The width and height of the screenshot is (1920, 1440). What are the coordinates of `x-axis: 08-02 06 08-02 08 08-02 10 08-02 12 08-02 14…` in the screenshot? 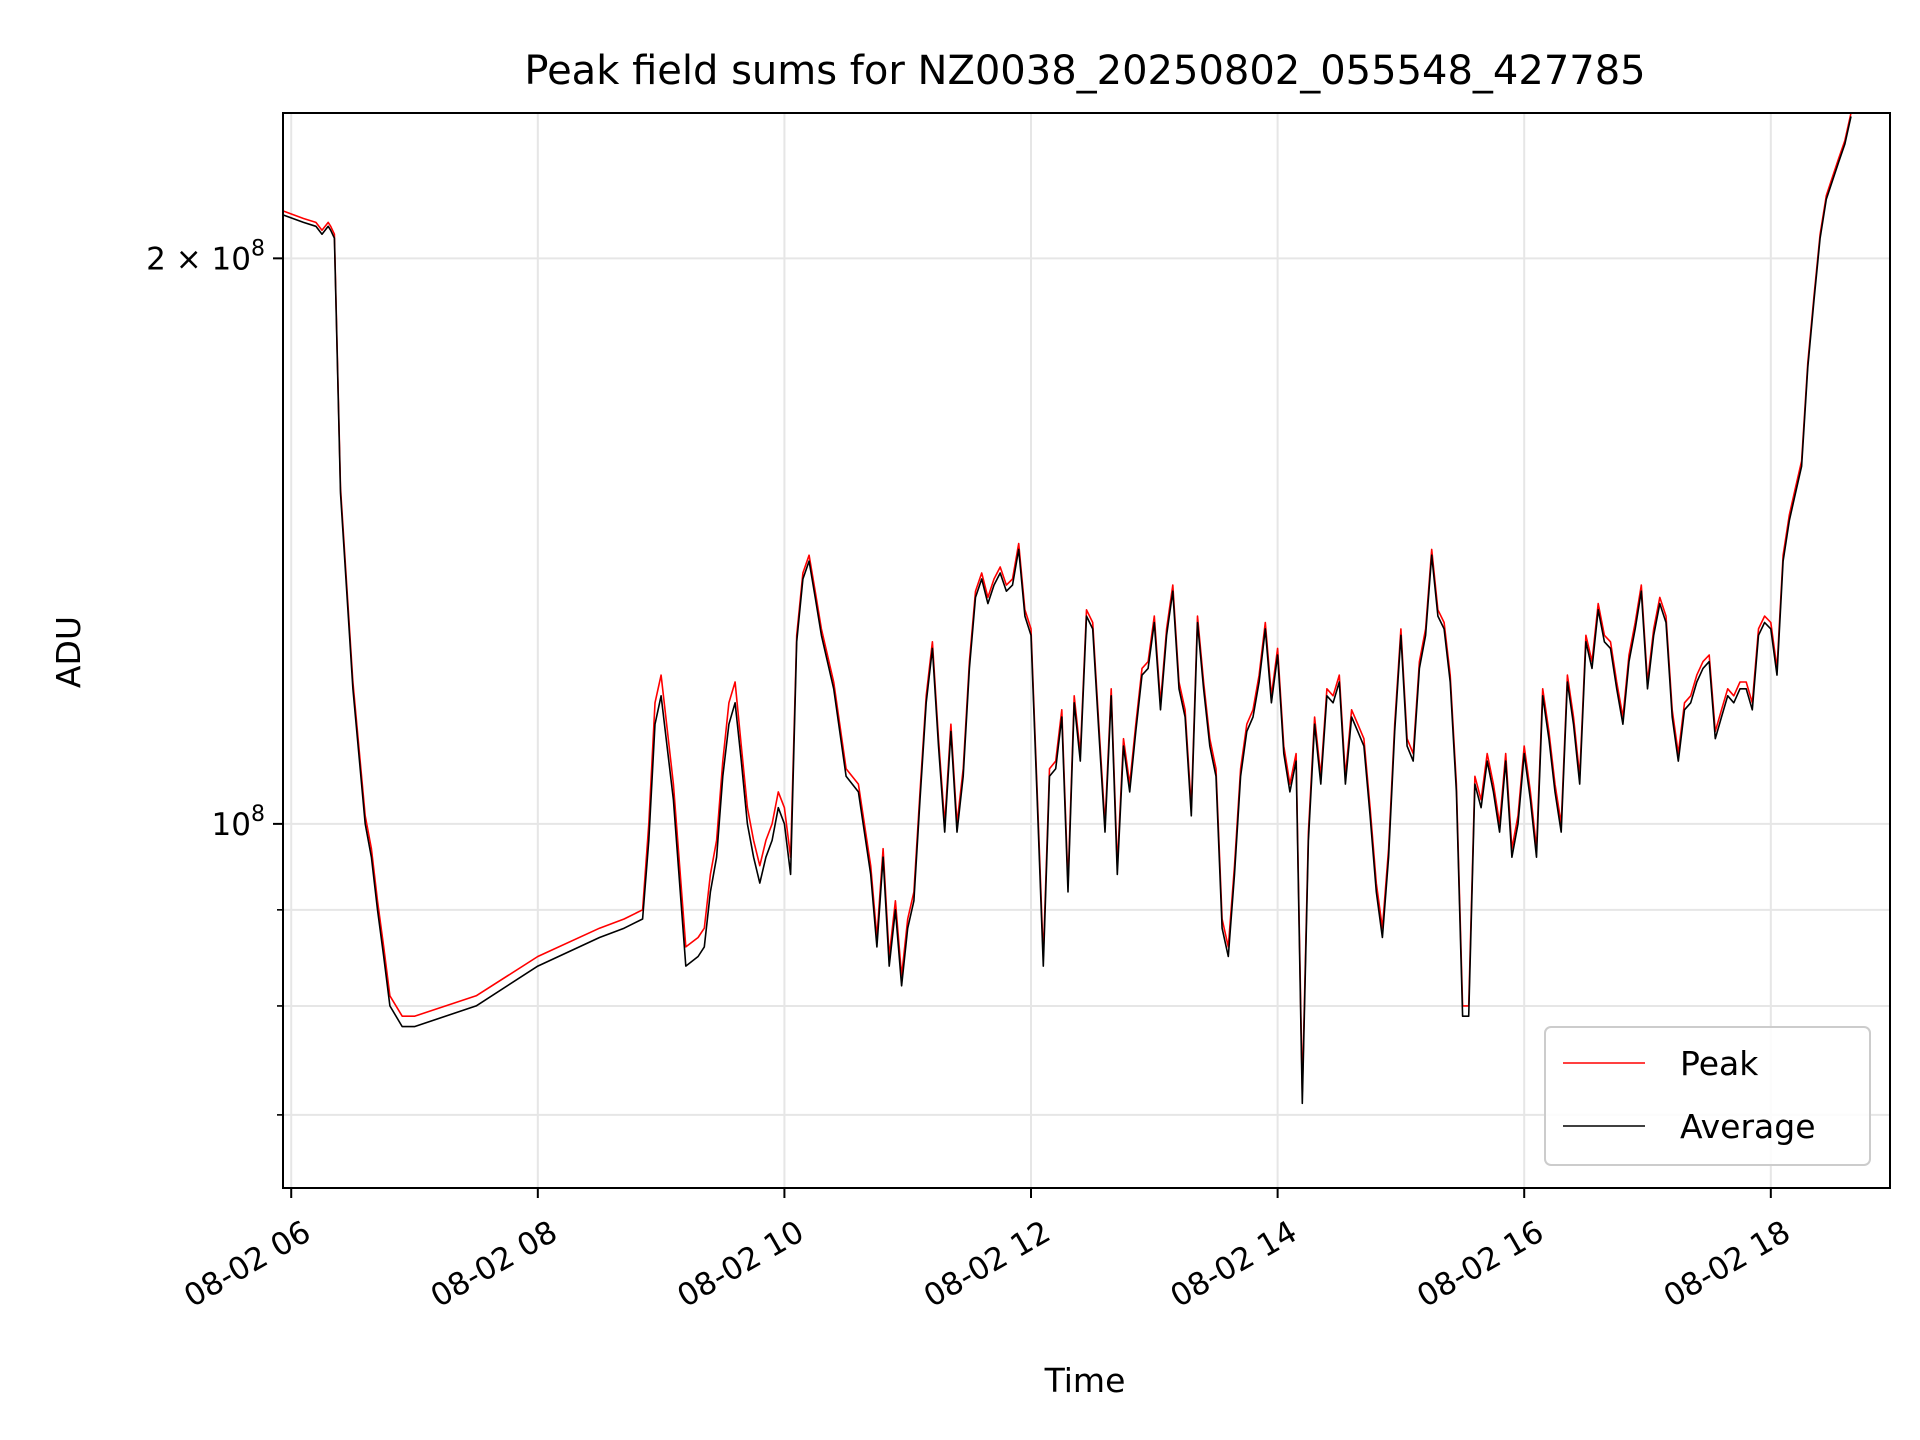 It's located at (987, 1251).